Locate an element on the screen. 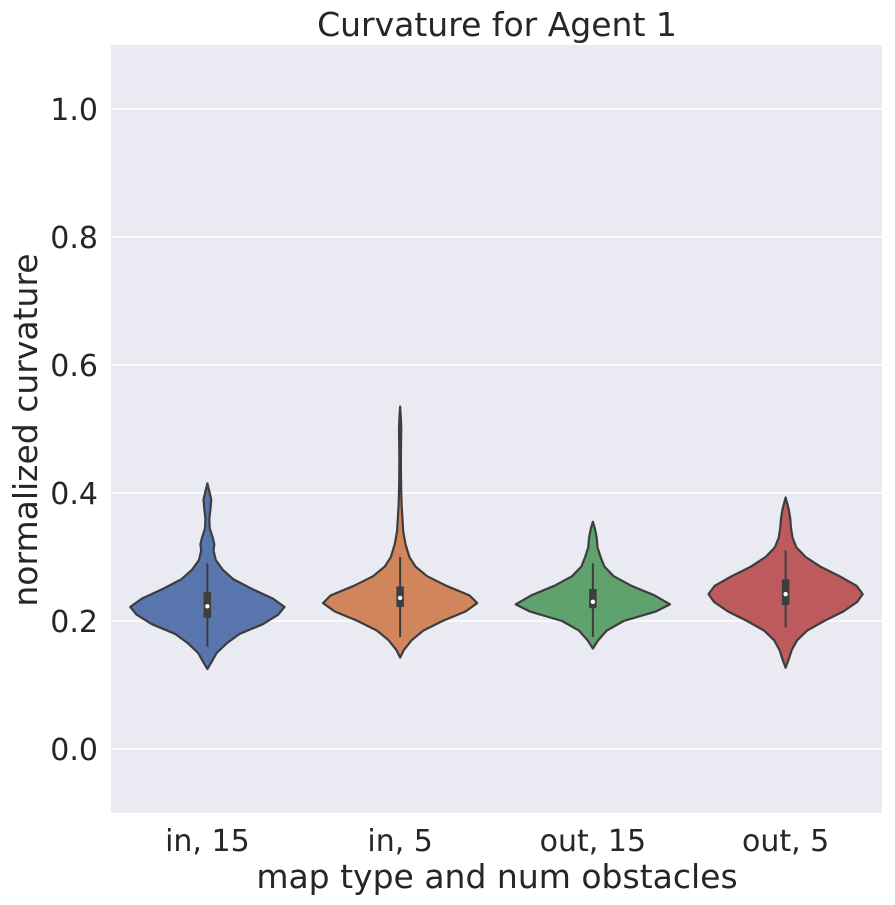  y-tick-label: 0.2 is located at coordinates (74, 622).